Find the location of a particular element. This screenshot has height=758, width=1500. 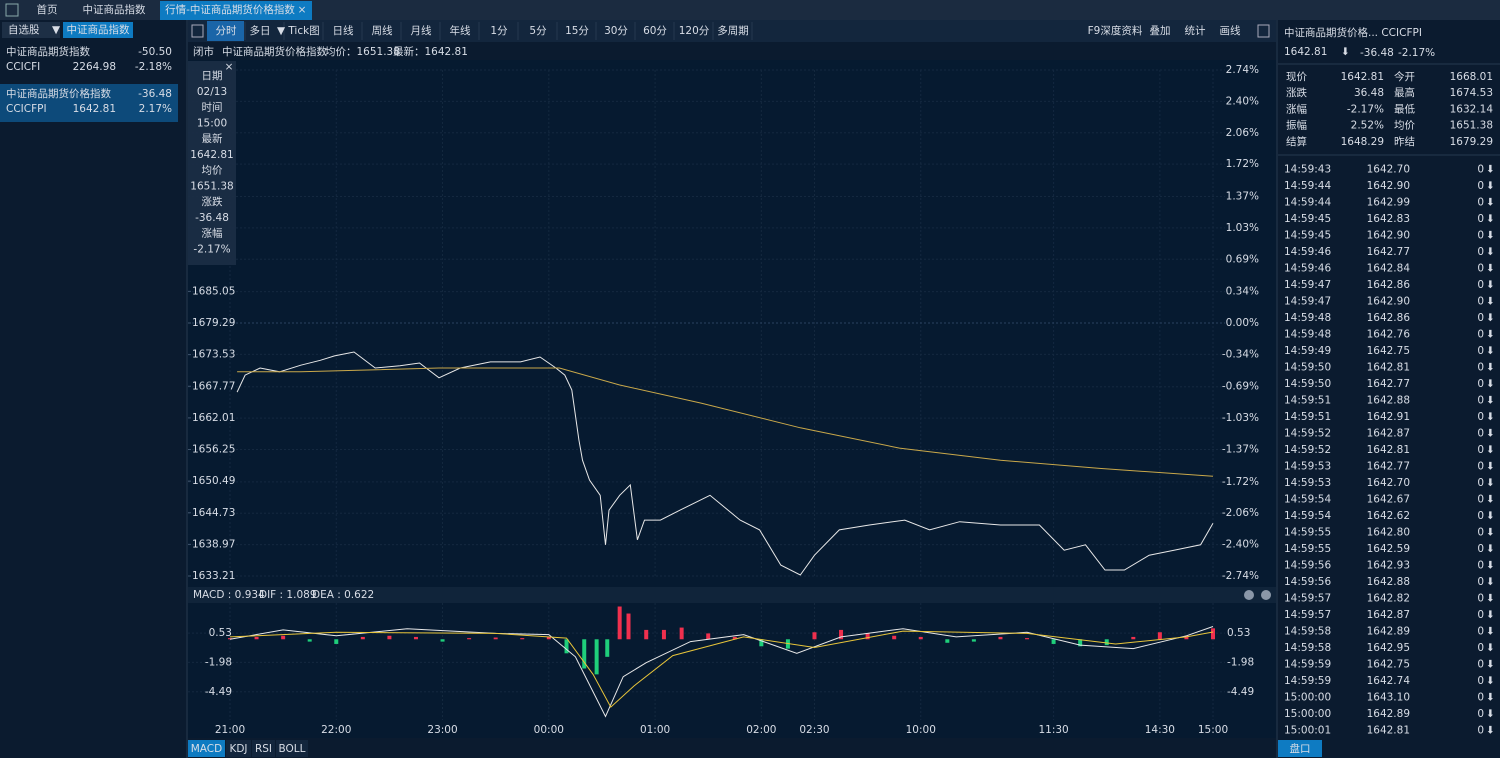

stat-label: 涨幅 is located at coordinates (1296, 108).